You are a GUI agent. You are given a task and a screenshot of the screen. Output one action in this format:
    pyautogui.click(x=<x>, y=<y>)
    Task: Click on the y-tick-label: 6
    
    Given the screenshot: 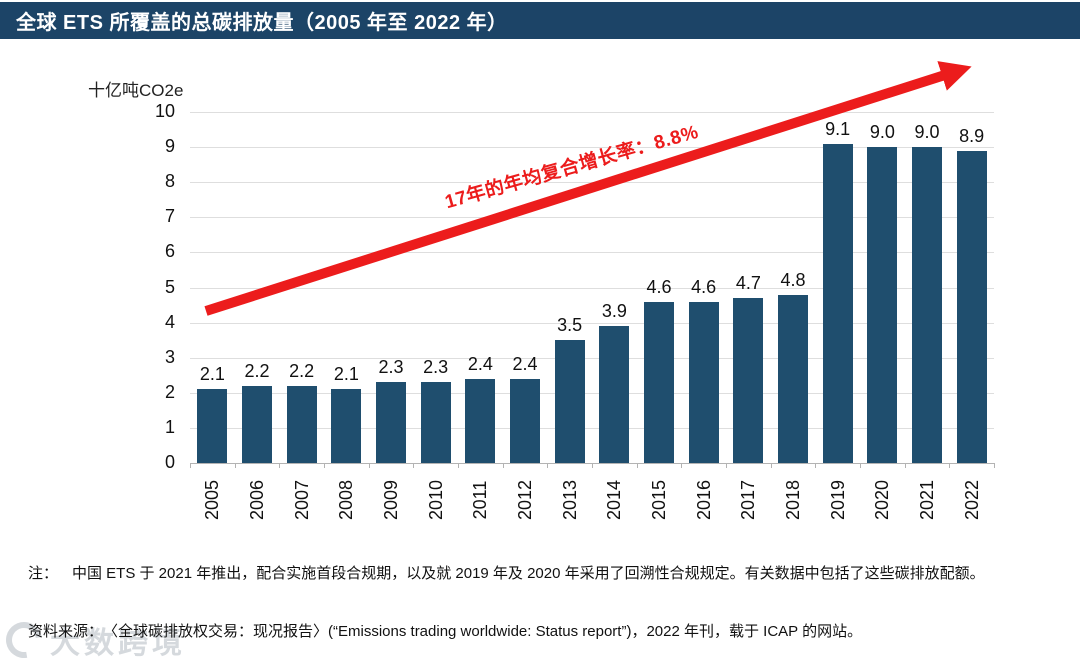 What is the action you would take?
    pyautogui.click(x=169, y=251)
    